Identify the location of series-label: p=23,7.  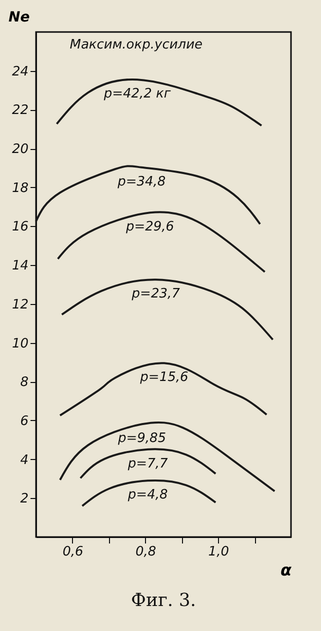
(155, 294).